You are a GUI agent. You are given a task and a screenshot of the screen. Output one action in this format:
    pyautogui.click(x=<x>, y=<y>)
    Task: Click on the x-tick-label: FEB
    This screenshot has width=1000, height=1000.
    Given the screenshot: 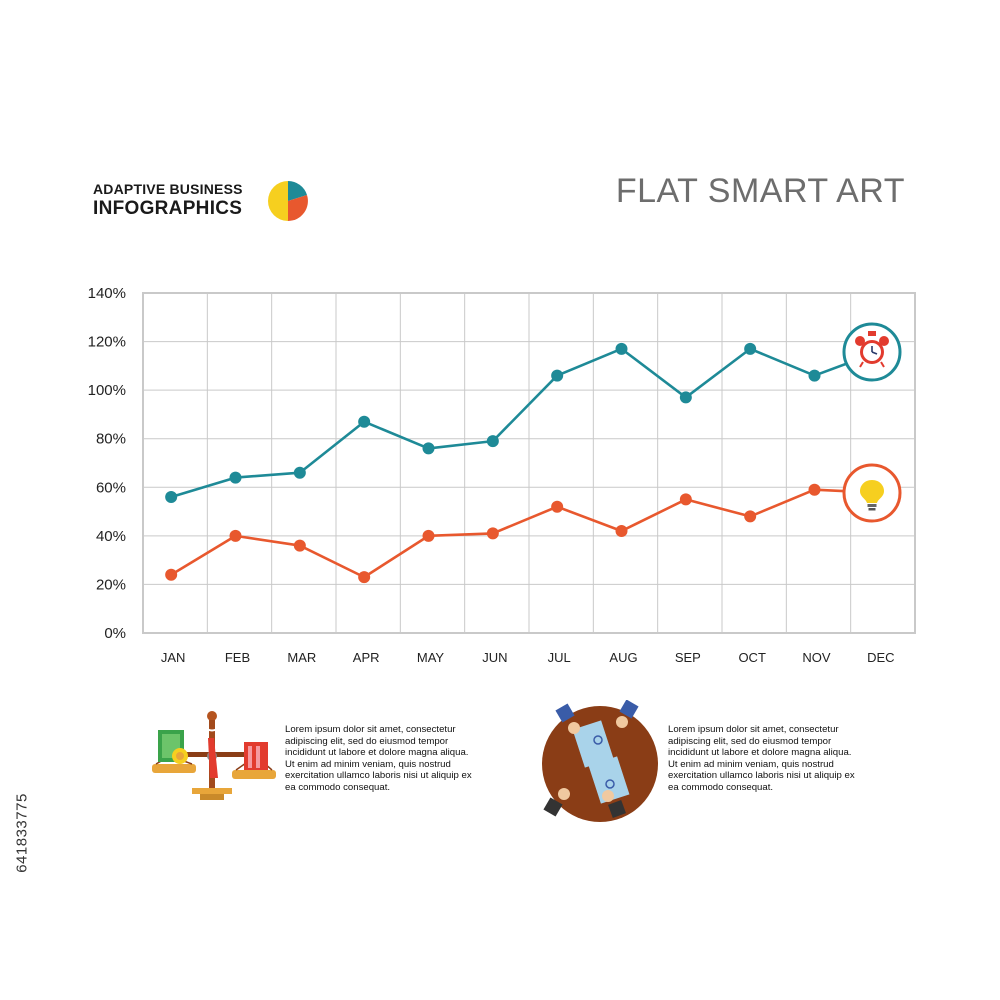 What is the action you would take?
    pyautogui.click(x=237, y=657)
    